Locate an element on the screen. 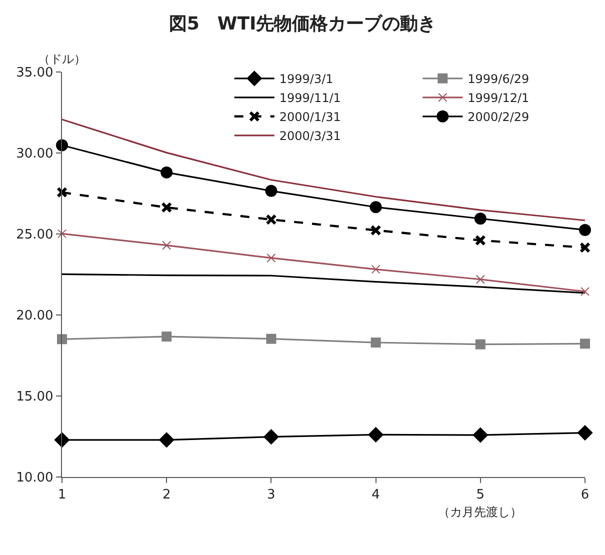 The image size is (605, 555). y-tick-label: 35.00 is located at coordinates (35, 73).